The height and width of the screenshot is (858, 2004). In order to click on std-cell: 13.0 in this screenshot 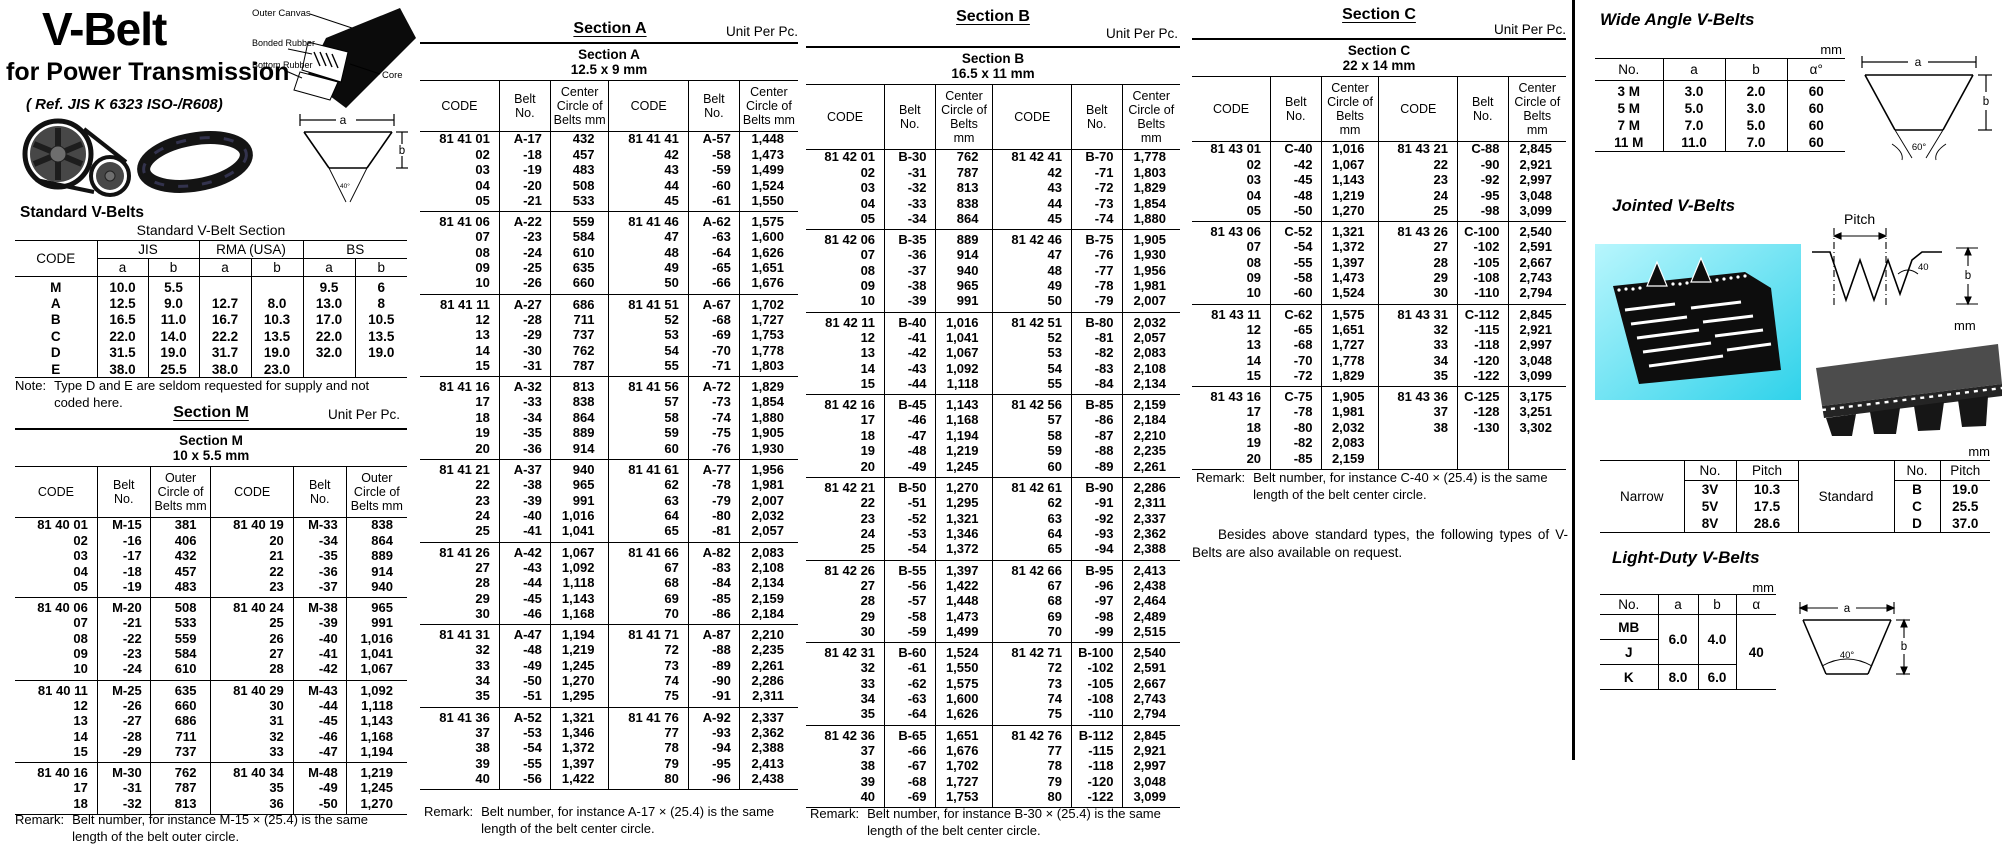, I will do `click(329, 303)`.